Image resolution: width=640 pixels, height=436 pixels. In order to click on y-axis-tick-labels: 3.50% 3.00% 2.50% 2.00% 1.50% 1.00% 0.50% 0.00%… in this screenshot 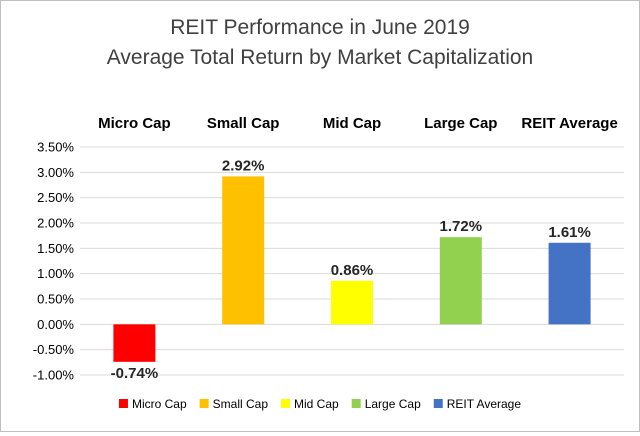, I will do `click(54, 261)`.